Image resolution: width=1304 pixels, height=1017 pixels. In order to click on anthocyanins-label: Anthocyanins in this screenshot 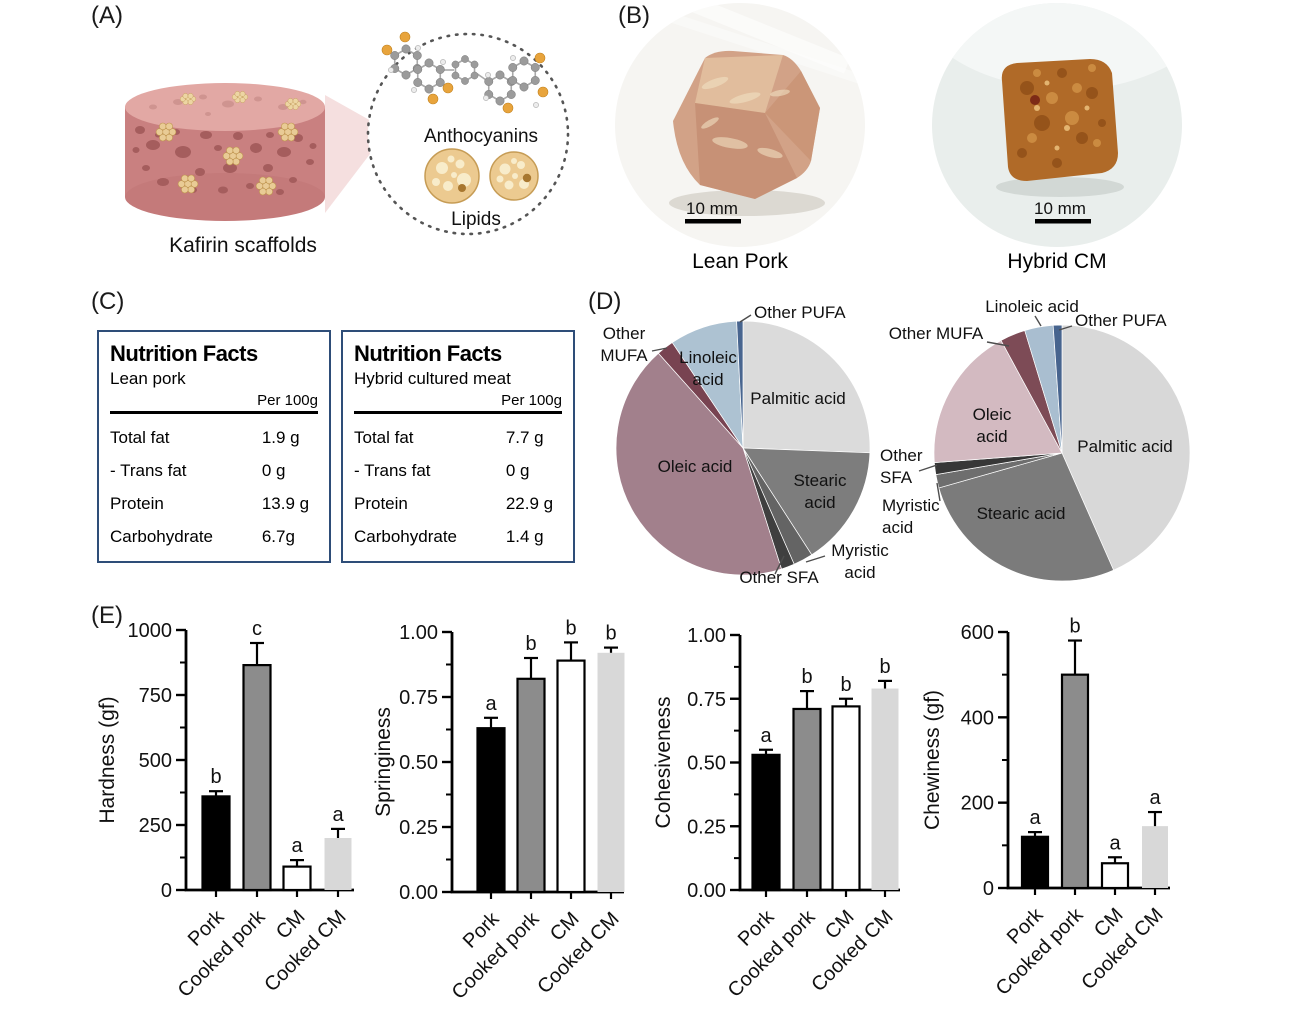, I will do `click(481, 136)`.